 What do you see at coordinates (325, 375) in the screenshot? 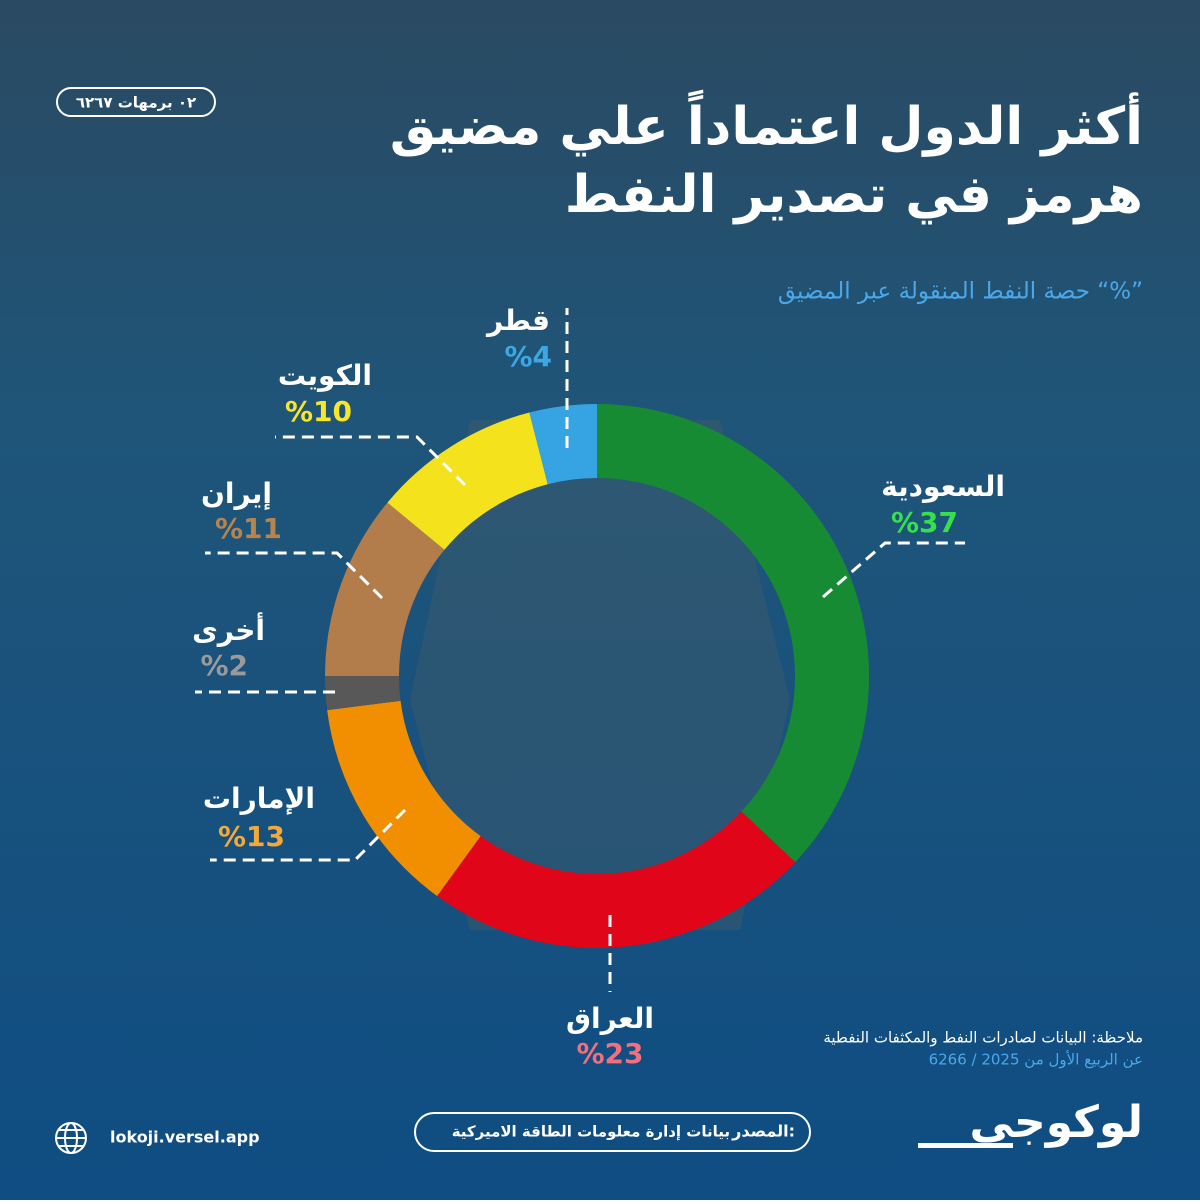
I see `category-label: الكويت` at bounding box center [325, 375].